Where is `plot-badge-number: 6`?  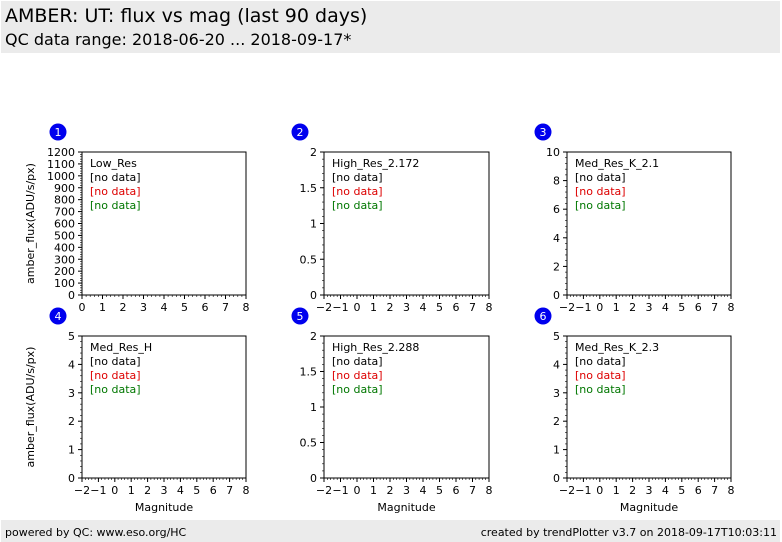 plot-badge-number: 6 is located at coordinates (543, 316).